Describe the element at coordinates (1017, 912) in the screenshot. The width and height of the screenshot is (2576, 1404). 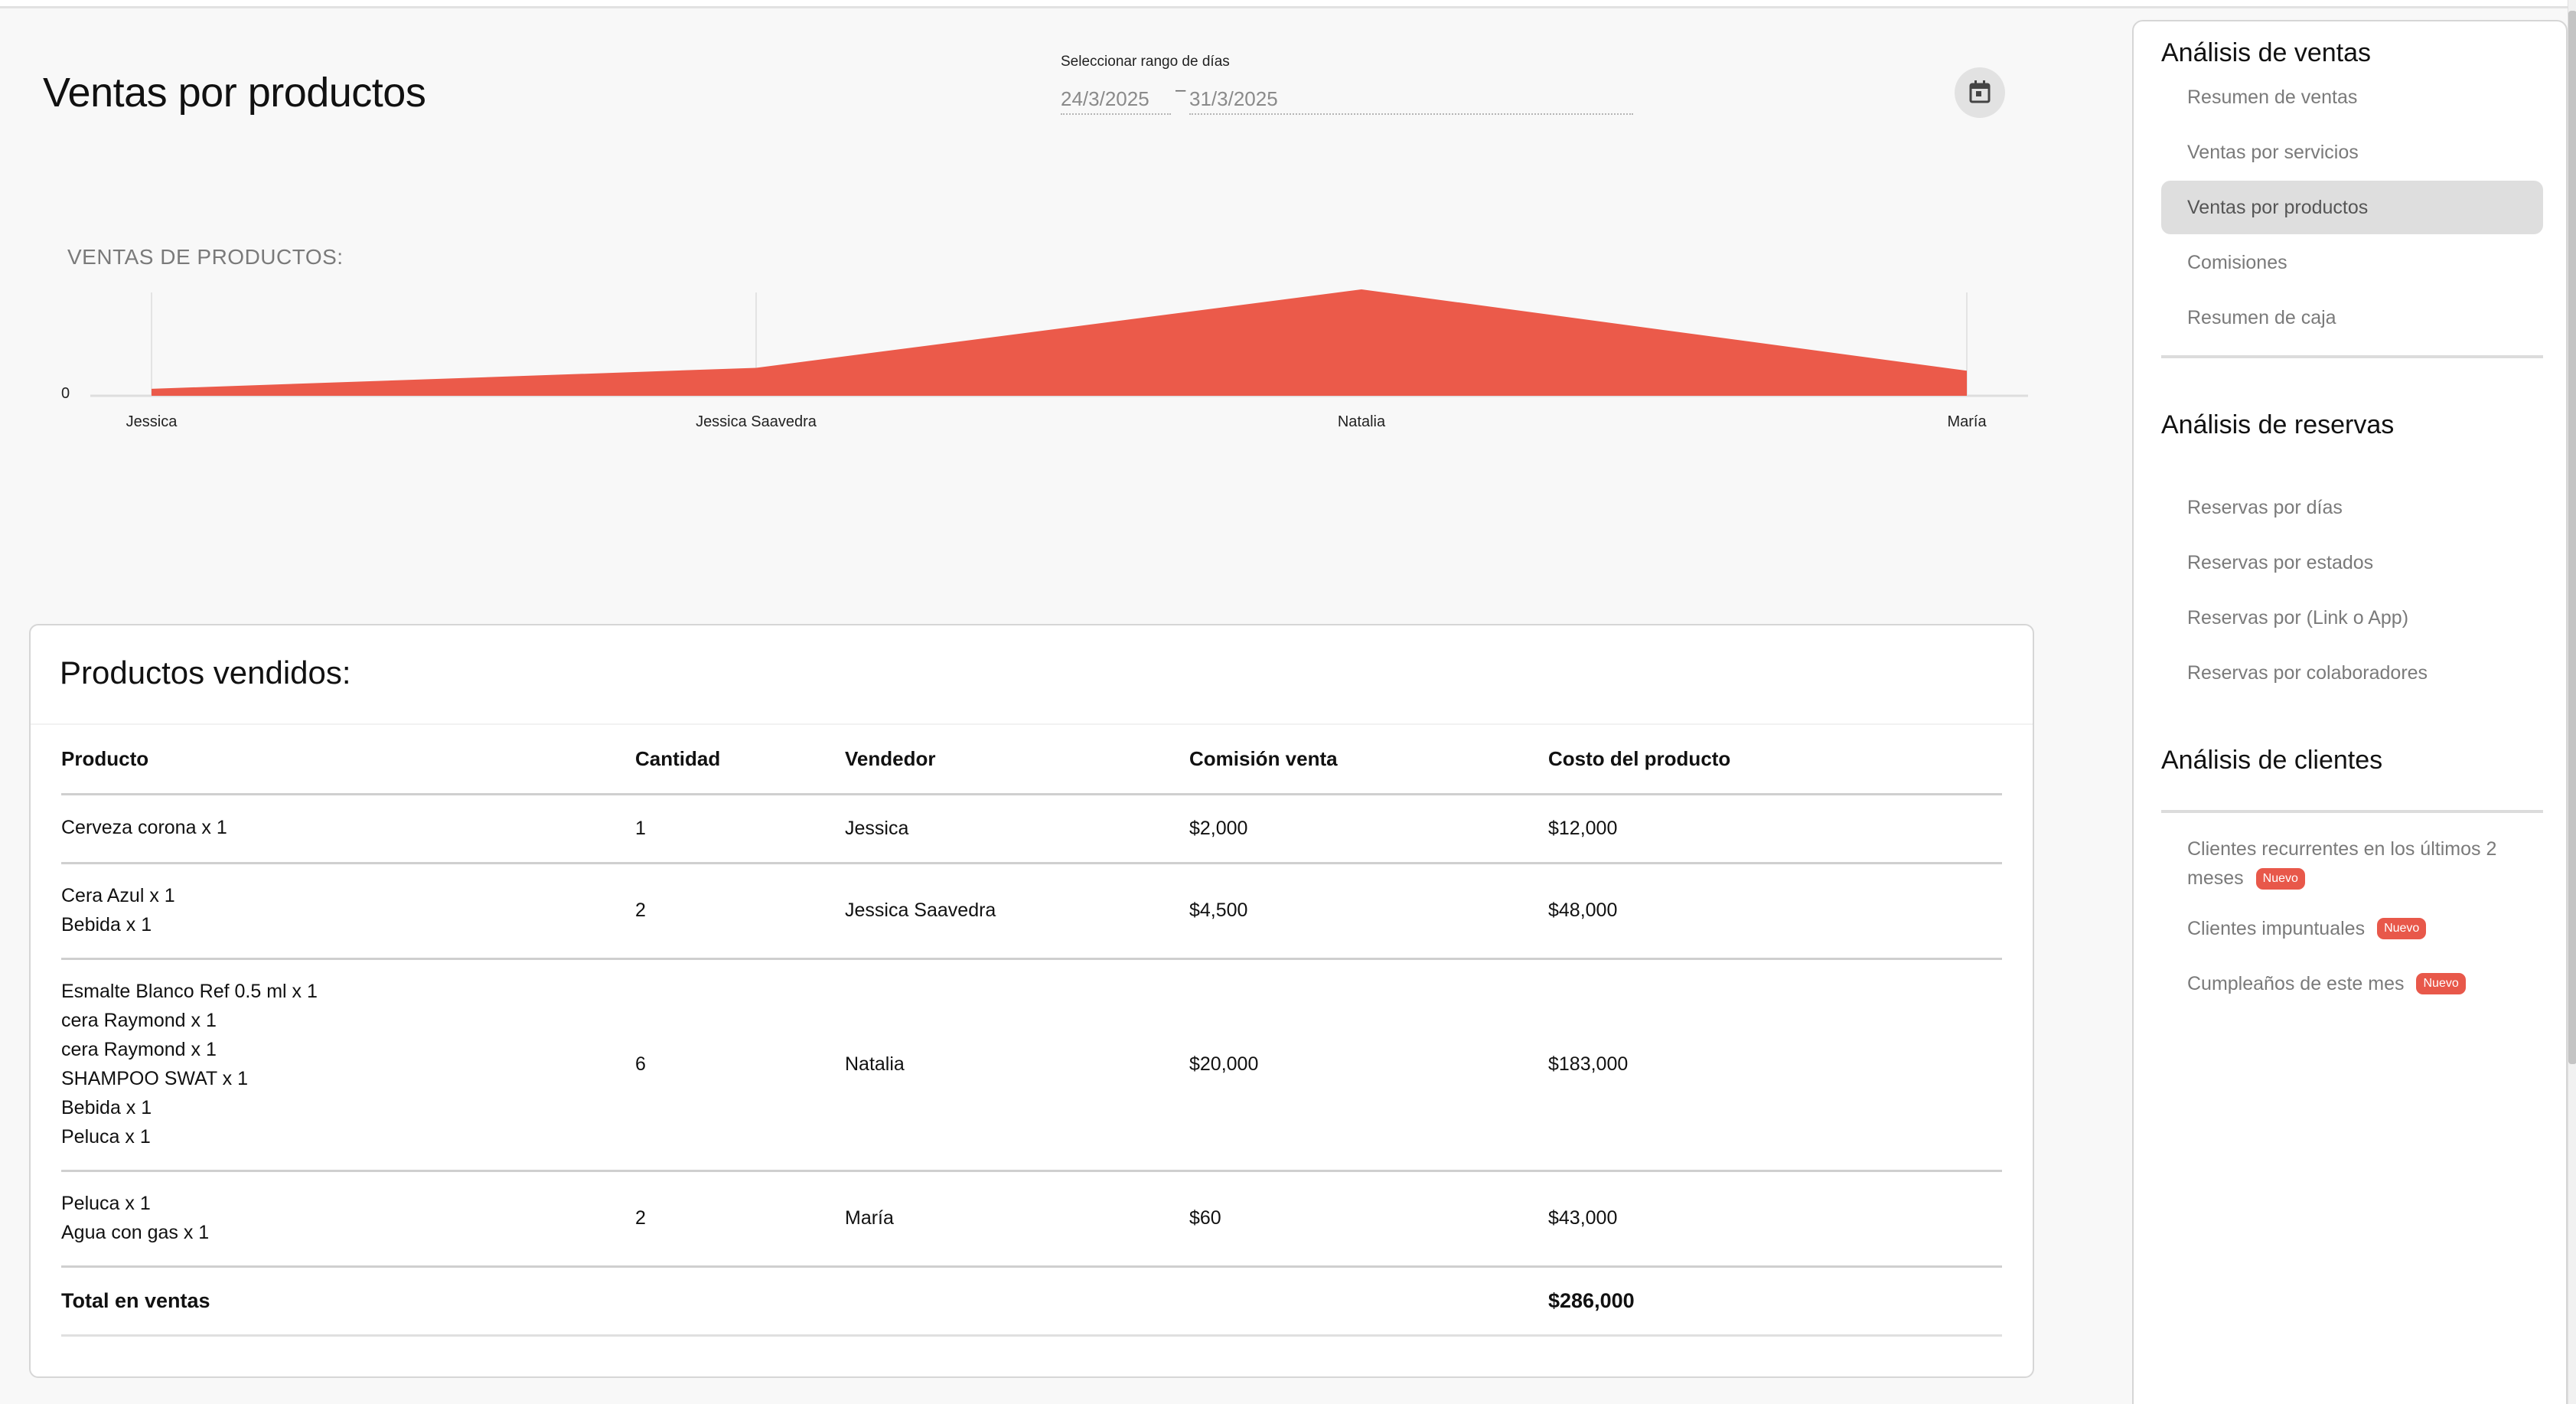
I see `seller-cell: Jessica Saavedra` at that location.